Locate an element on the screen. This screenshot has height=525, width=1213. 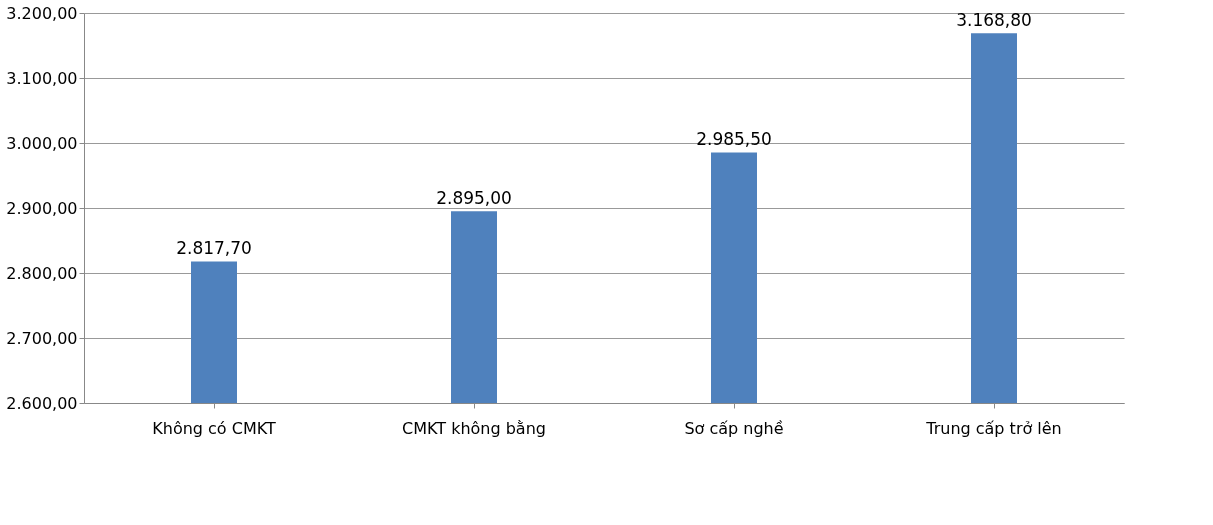
data-label: 2.895,00 is located at coordinates (474, 198).